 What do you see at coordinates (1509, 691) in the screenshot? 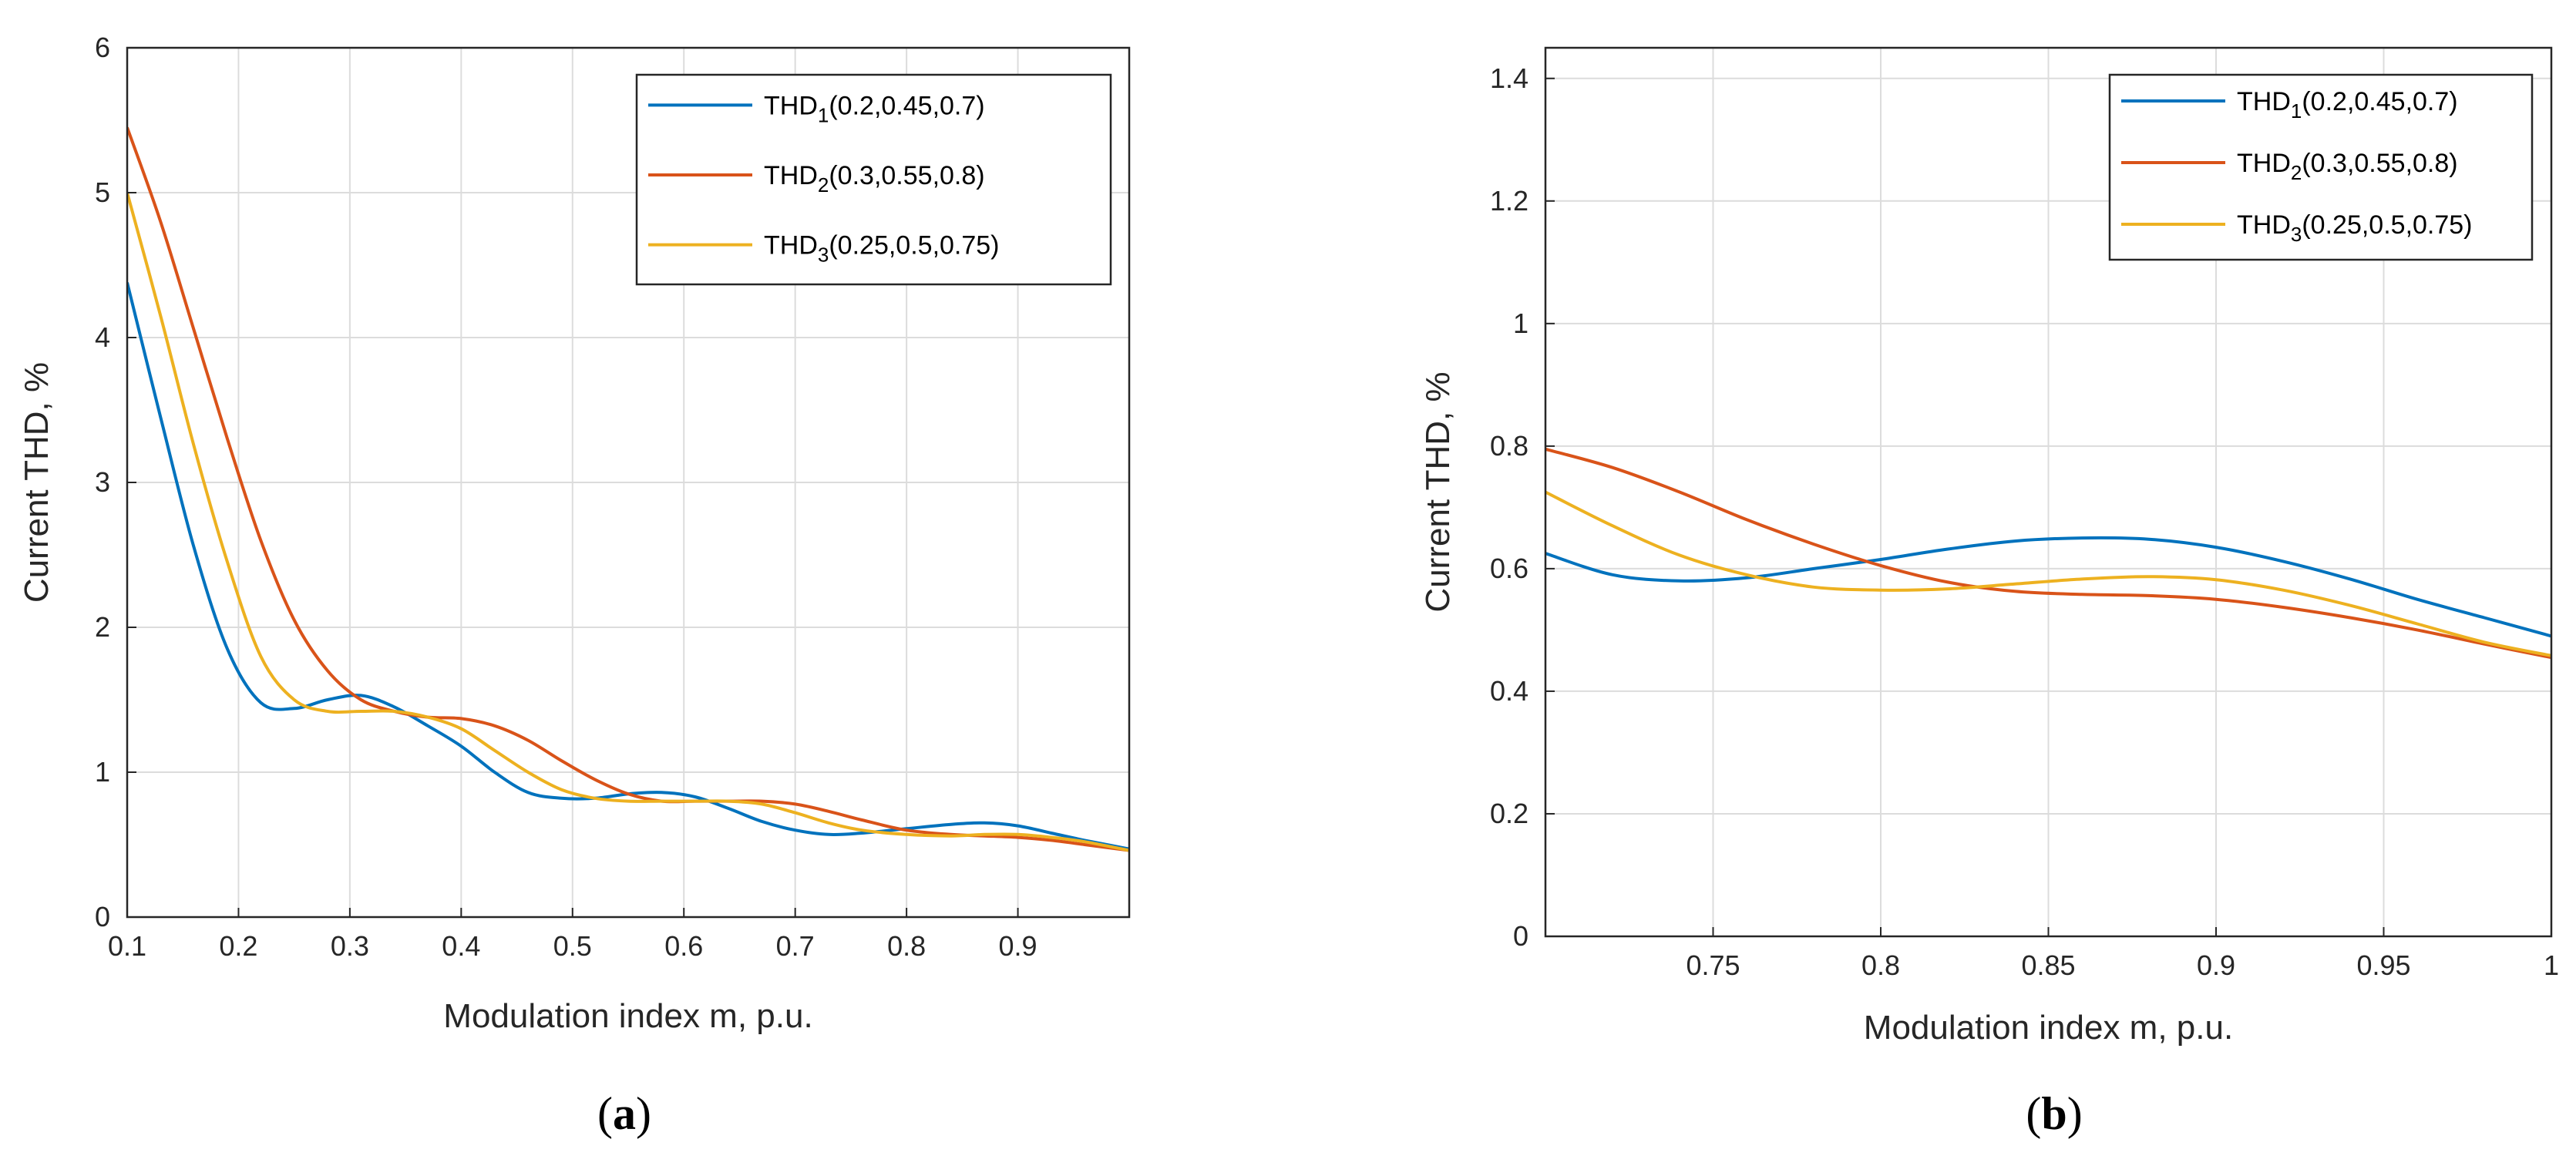
I see `y-tick-label: 0.4` at bounding box center [1509, 691].